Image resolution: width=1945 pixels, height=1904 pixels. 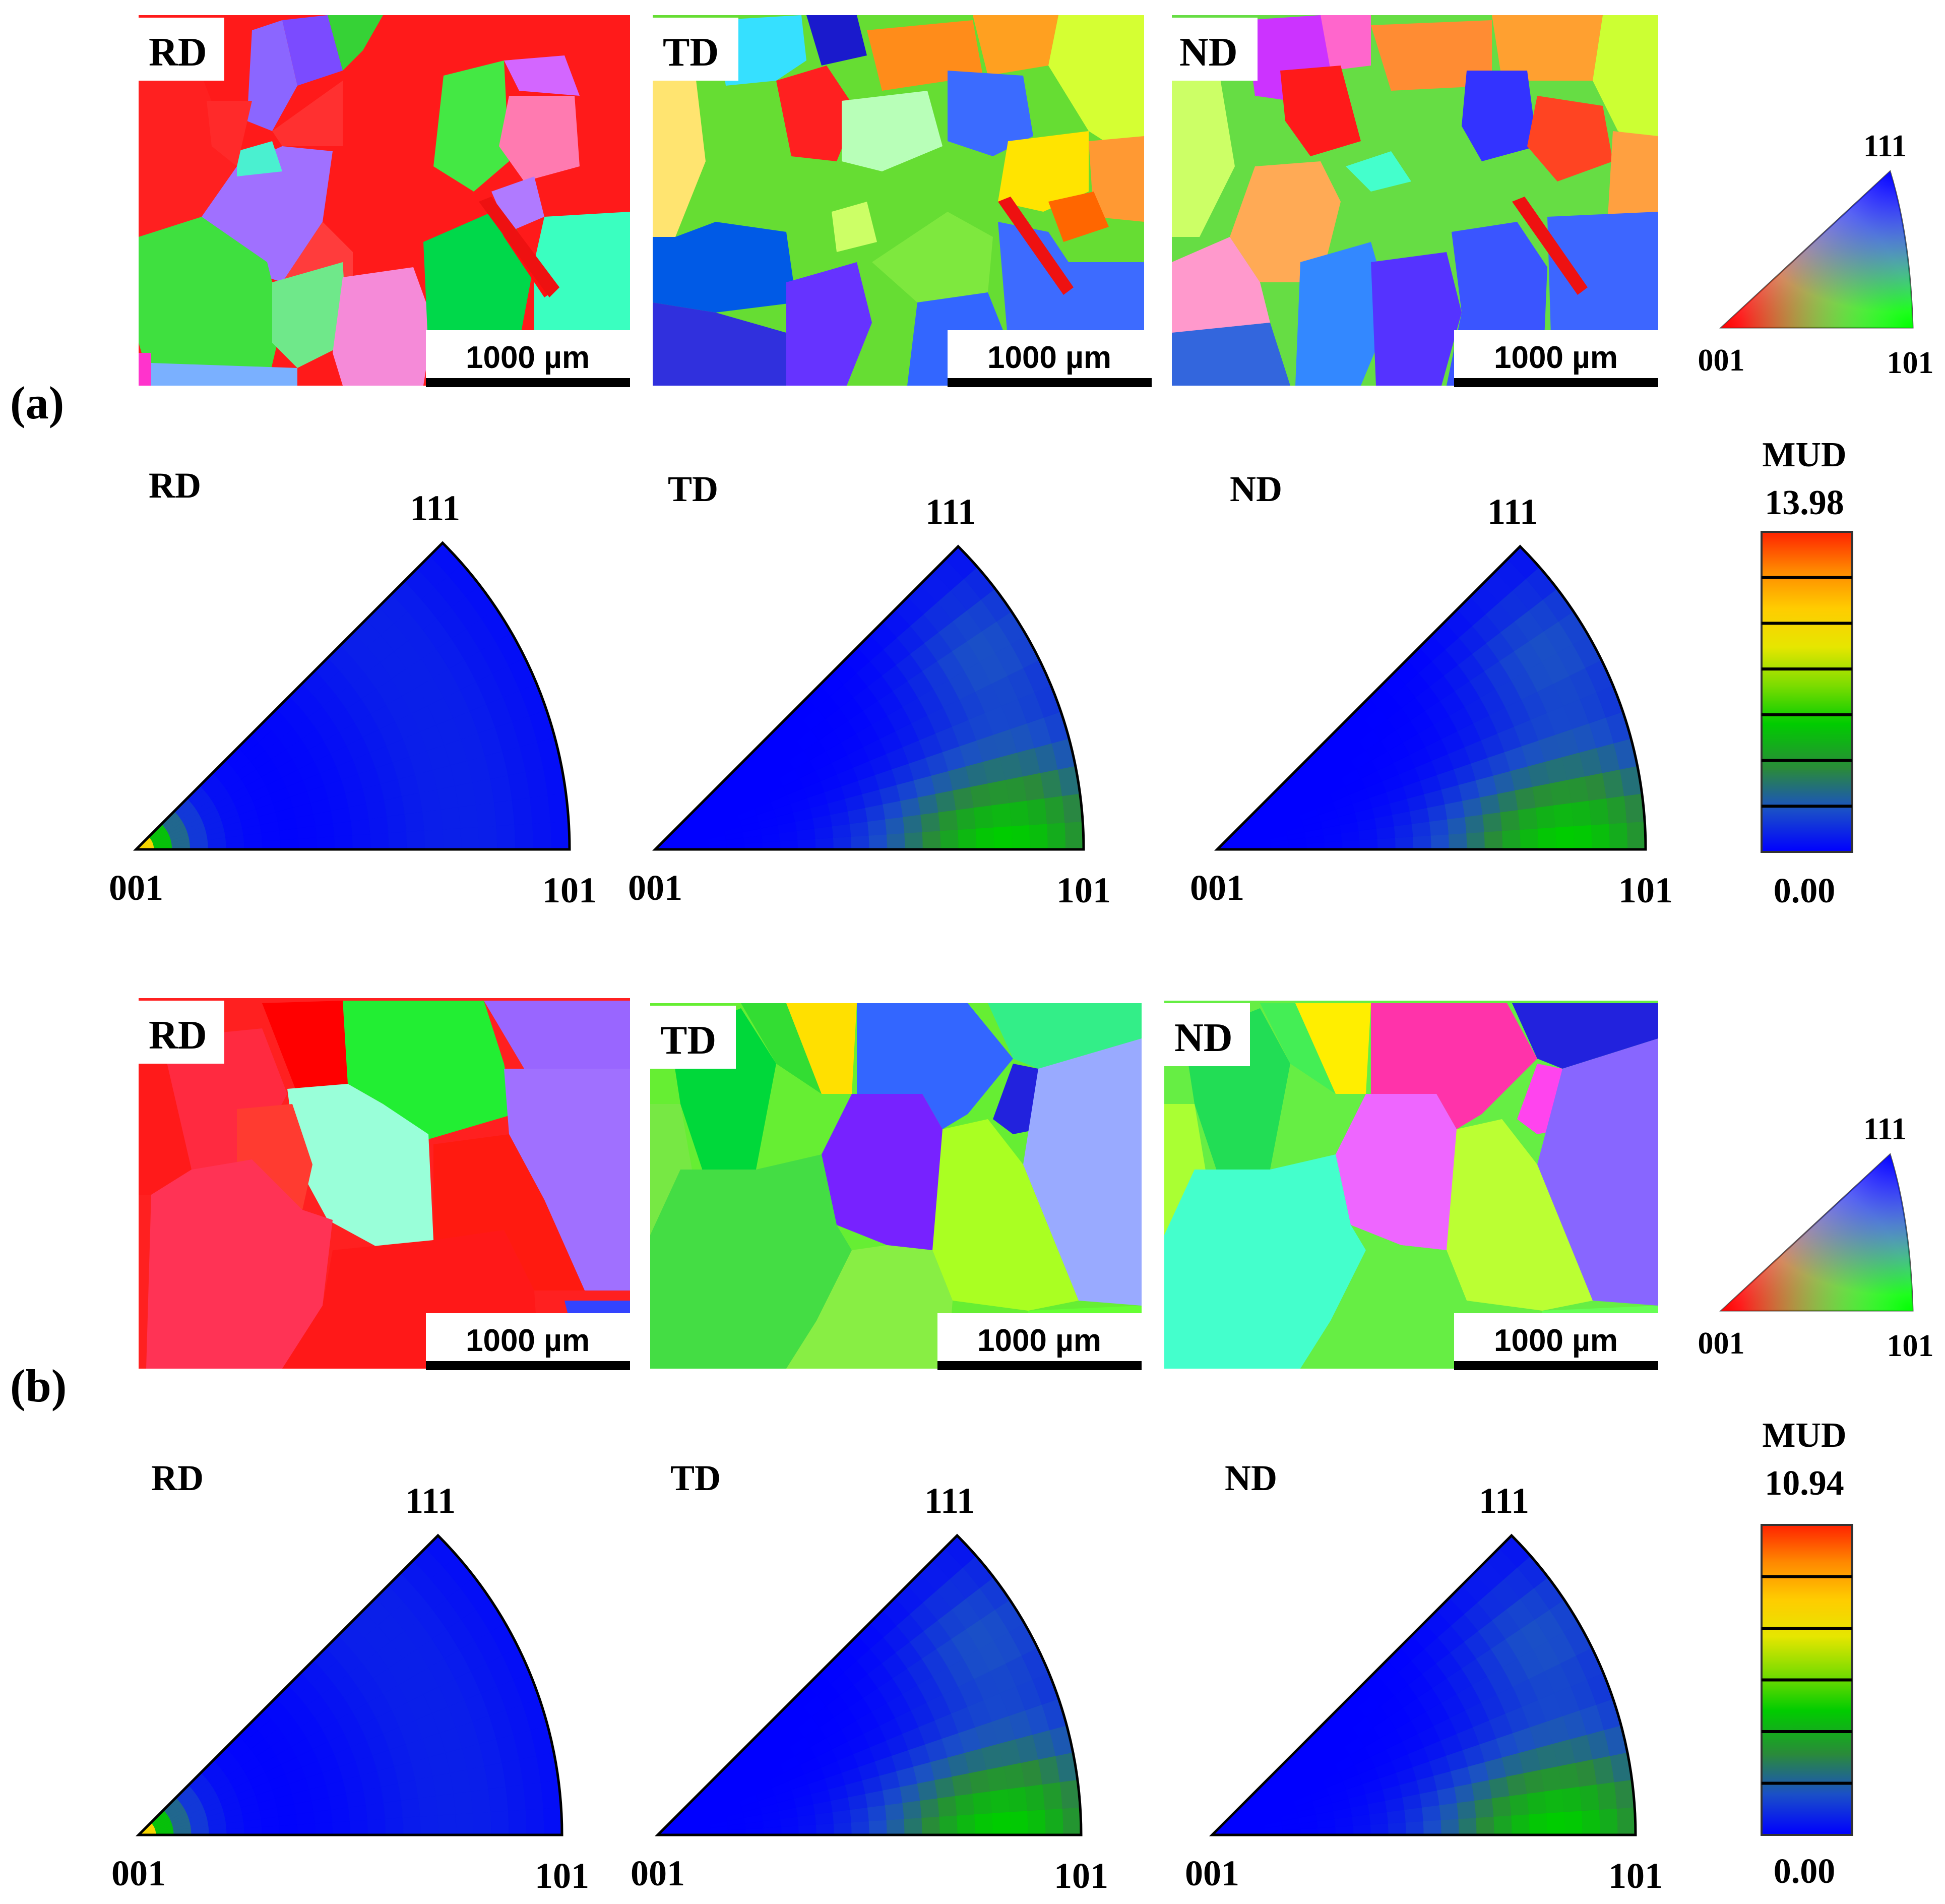 What do you see at coordinates (688, 1041) in the screenshot?
I see `panel-b-map-td-tag: TD` at bounding box center [688, 1041].